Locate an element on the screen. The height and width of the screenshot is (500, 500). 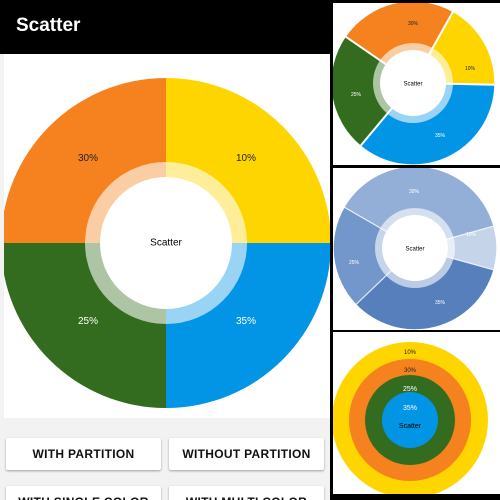
donut-chart-partition: 30% 10% 25% 35% Scatter is located at coordinates (414, 84).